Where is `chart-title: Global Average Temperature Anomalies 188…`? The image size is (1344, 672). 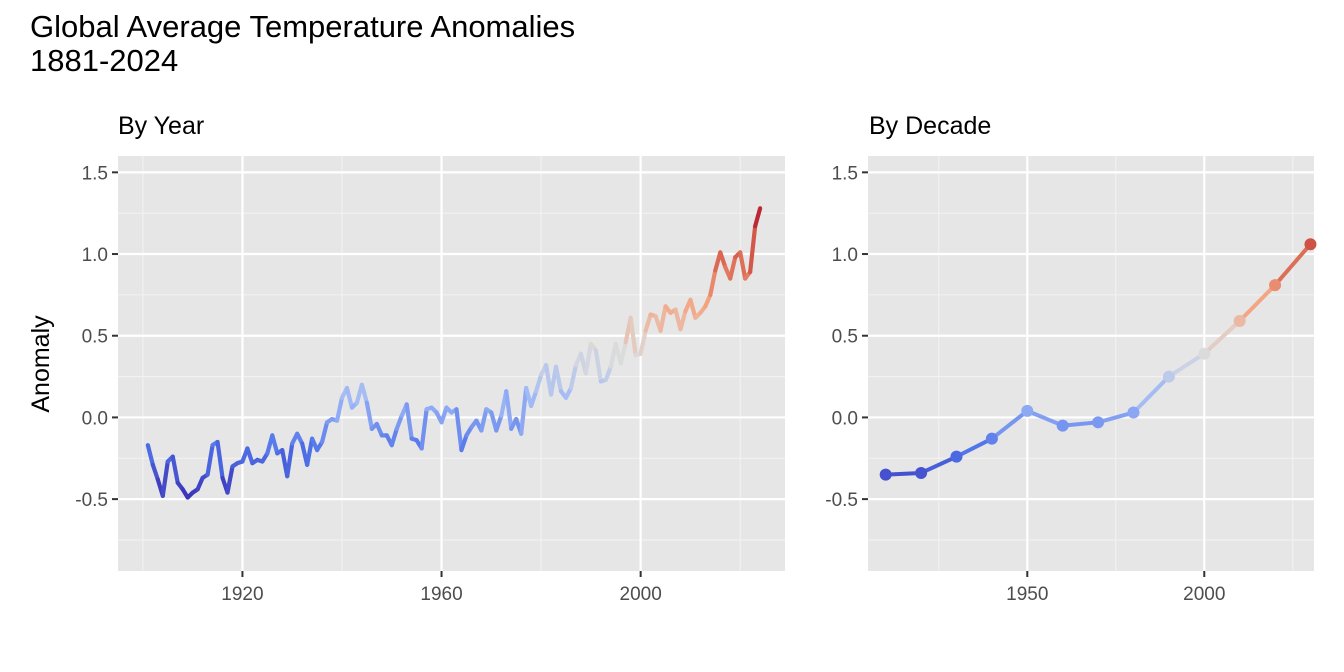
chart-title: Global Average Temperature Anomalies 188… is located at coordinates (302, 44).